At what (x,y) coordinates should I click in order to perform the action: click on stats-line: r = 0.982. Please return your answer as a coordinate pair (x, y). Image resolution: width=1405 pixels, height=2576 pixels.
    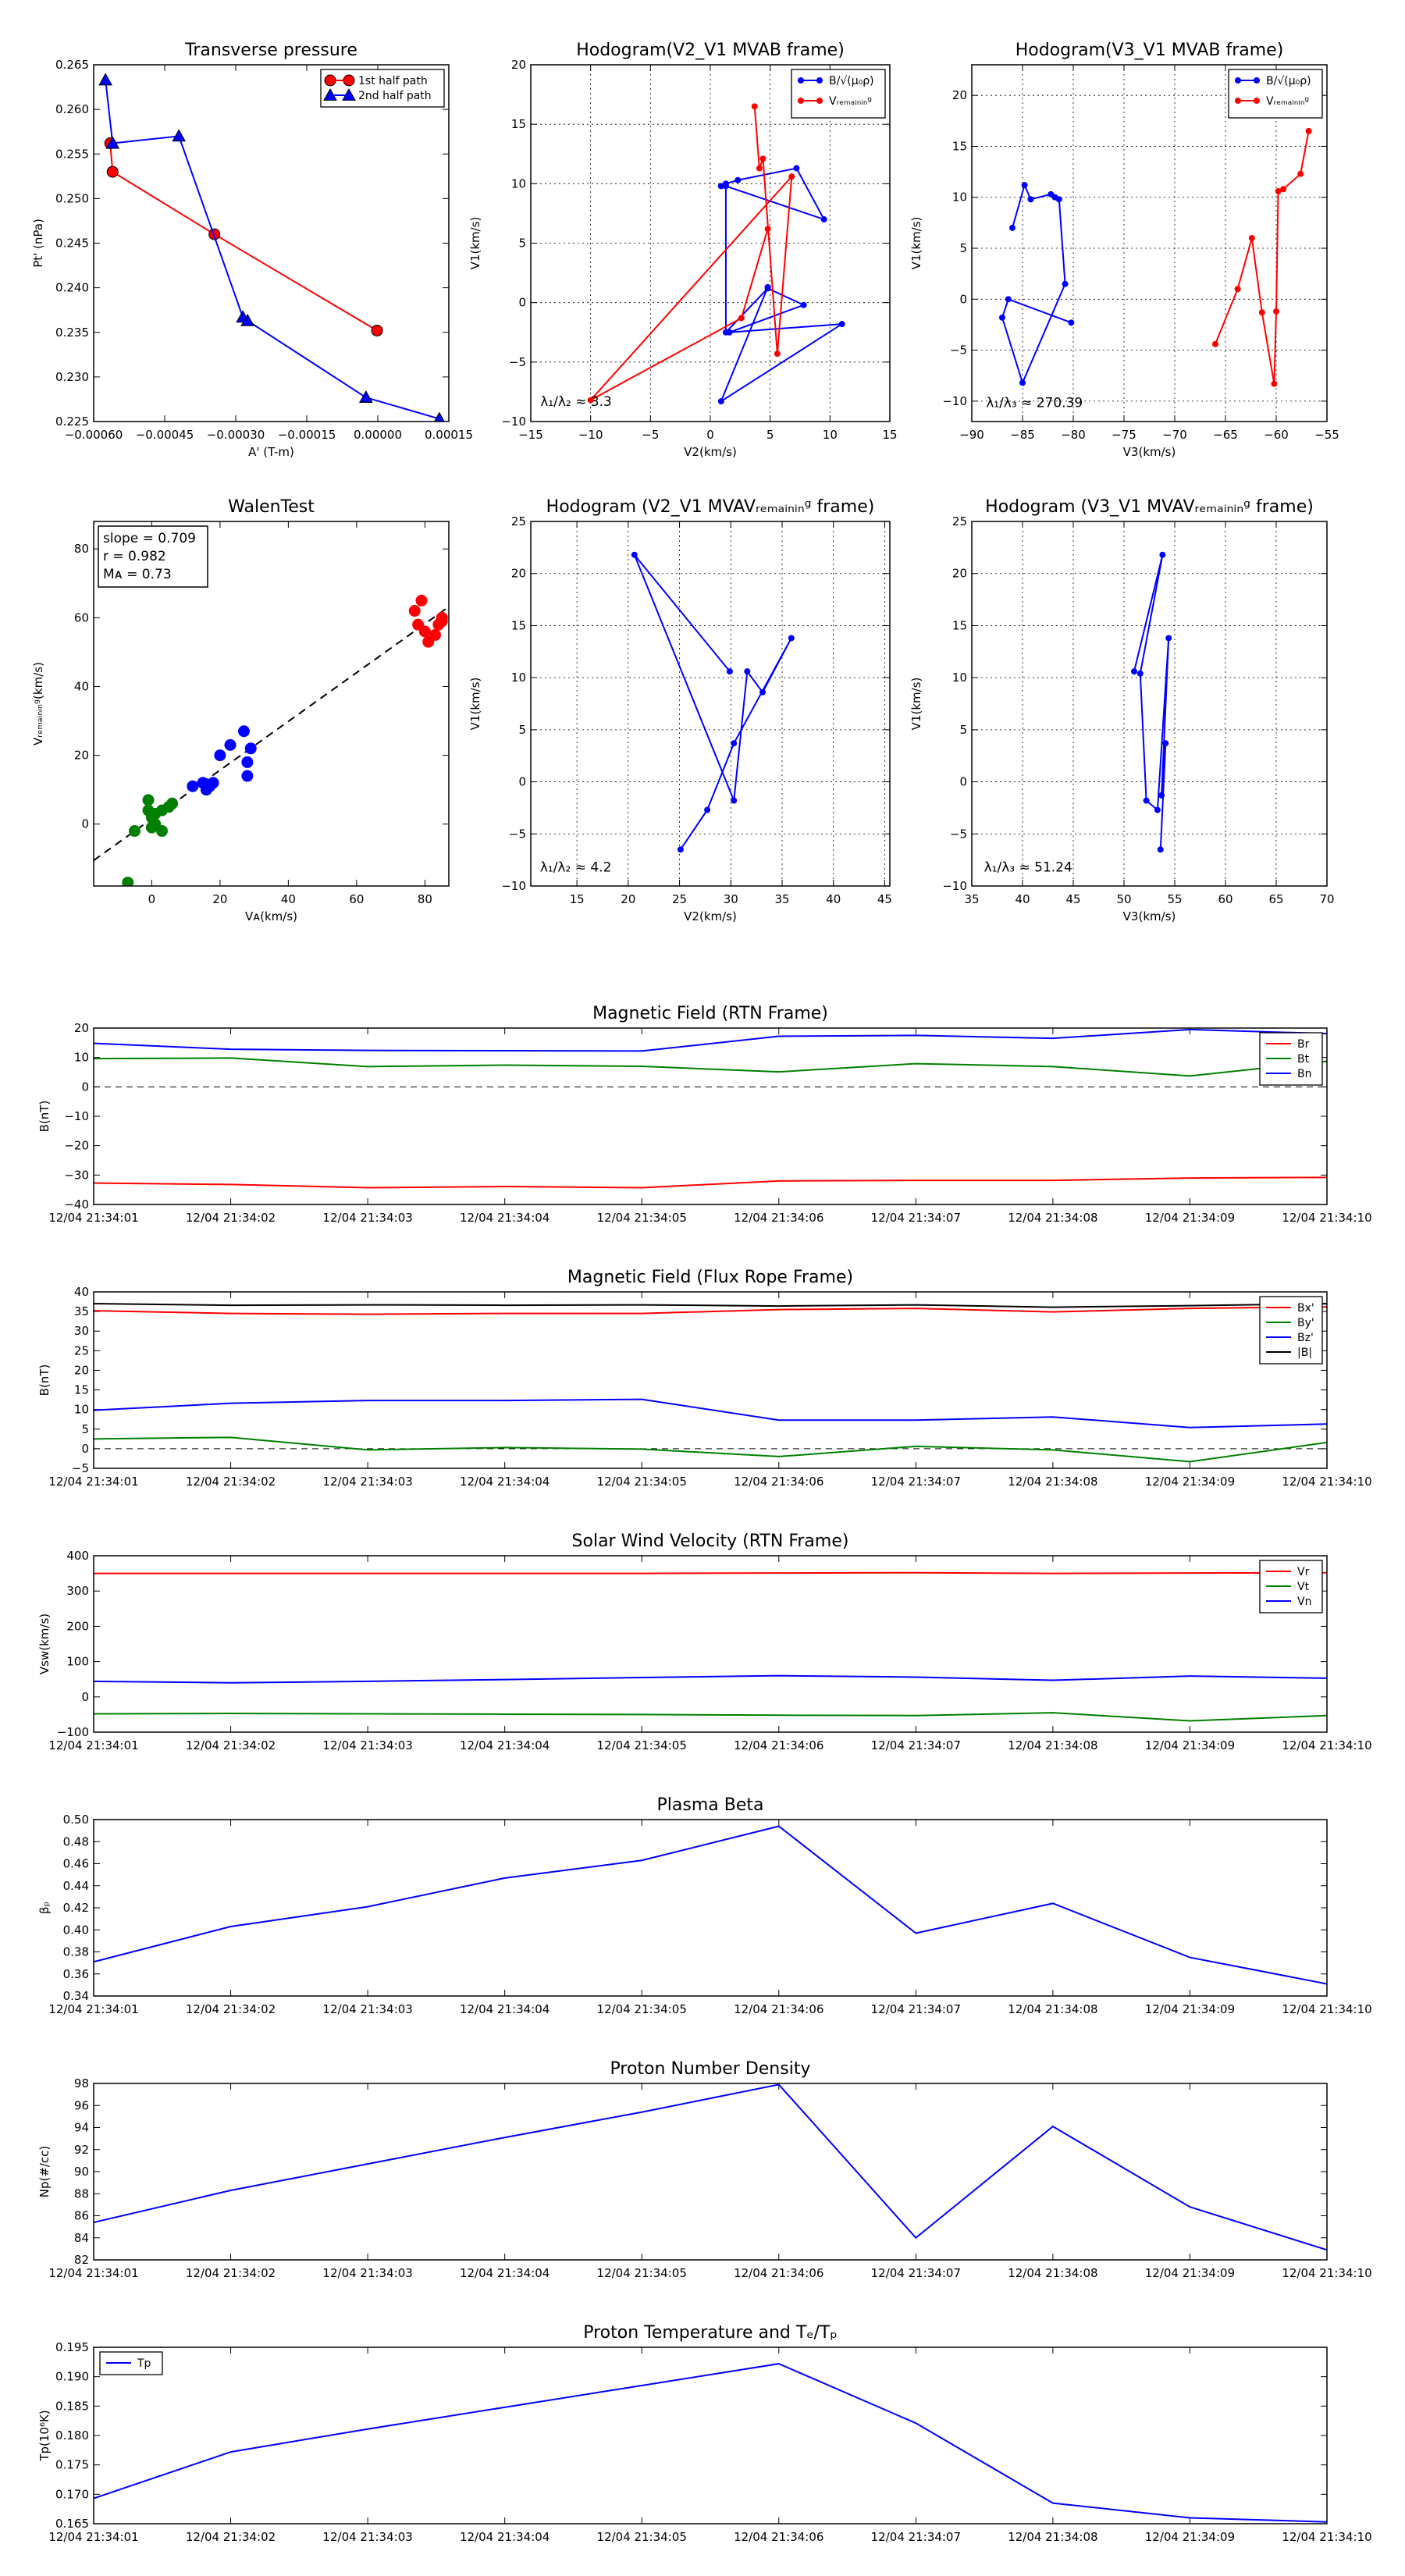
    Looking at the image, I should click on (135, 556).